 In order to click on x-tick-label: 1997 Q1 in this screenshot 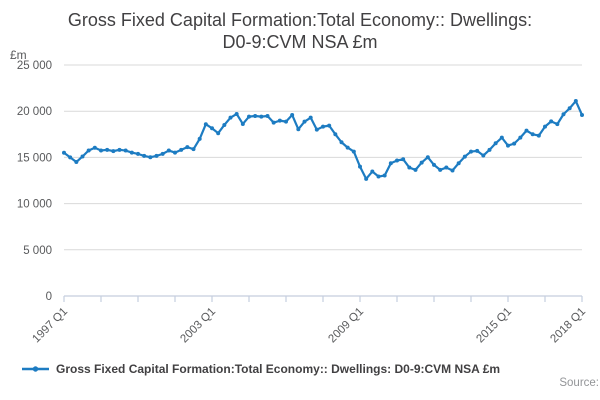, I will do `click(50, 326)`.